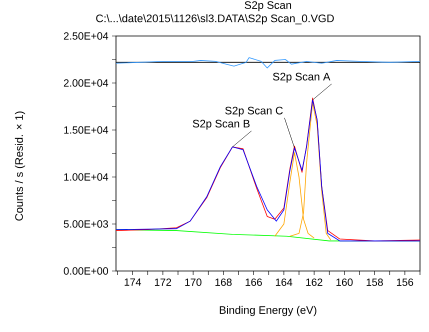 This screenshot has width=429, height=332. I want to click on y-tick-label: 2.50E+04, so click(86, 36).